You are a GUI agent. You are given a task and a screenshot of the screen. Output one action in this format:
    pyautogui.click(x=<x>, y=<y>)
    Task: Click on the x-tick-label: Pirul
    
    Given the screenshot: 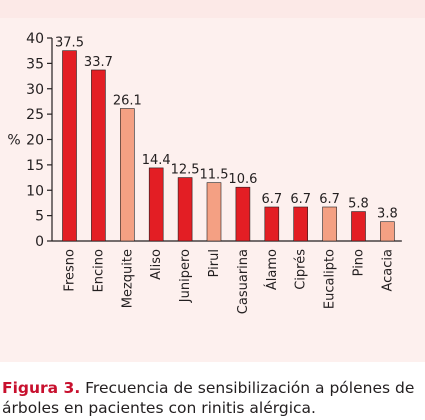 What is the action you would take?
    pyautogui.click(x=214, y=263)
    